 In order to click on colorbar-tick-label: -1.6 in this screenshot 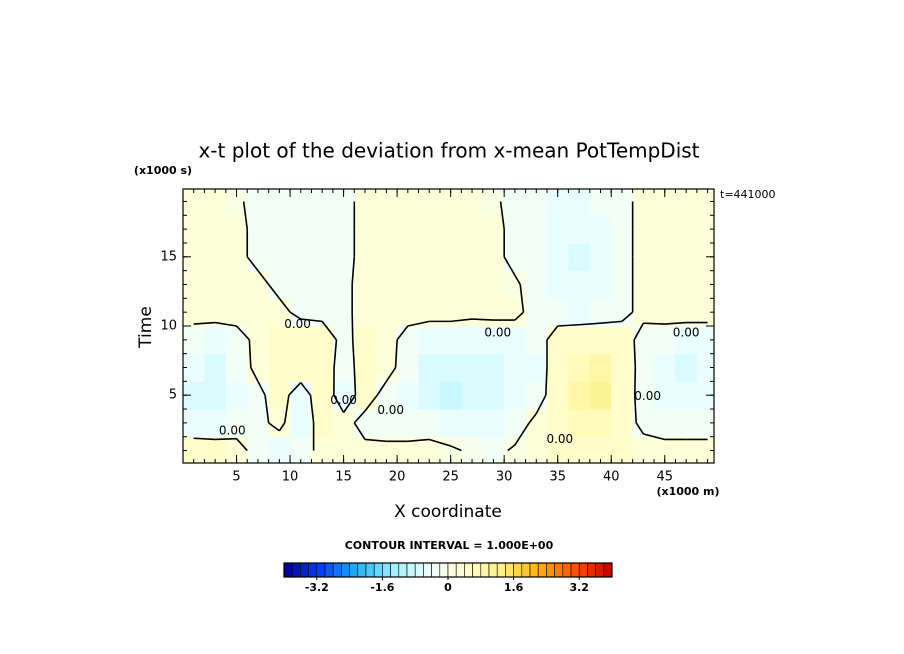, I will do `click(382, 587)`.